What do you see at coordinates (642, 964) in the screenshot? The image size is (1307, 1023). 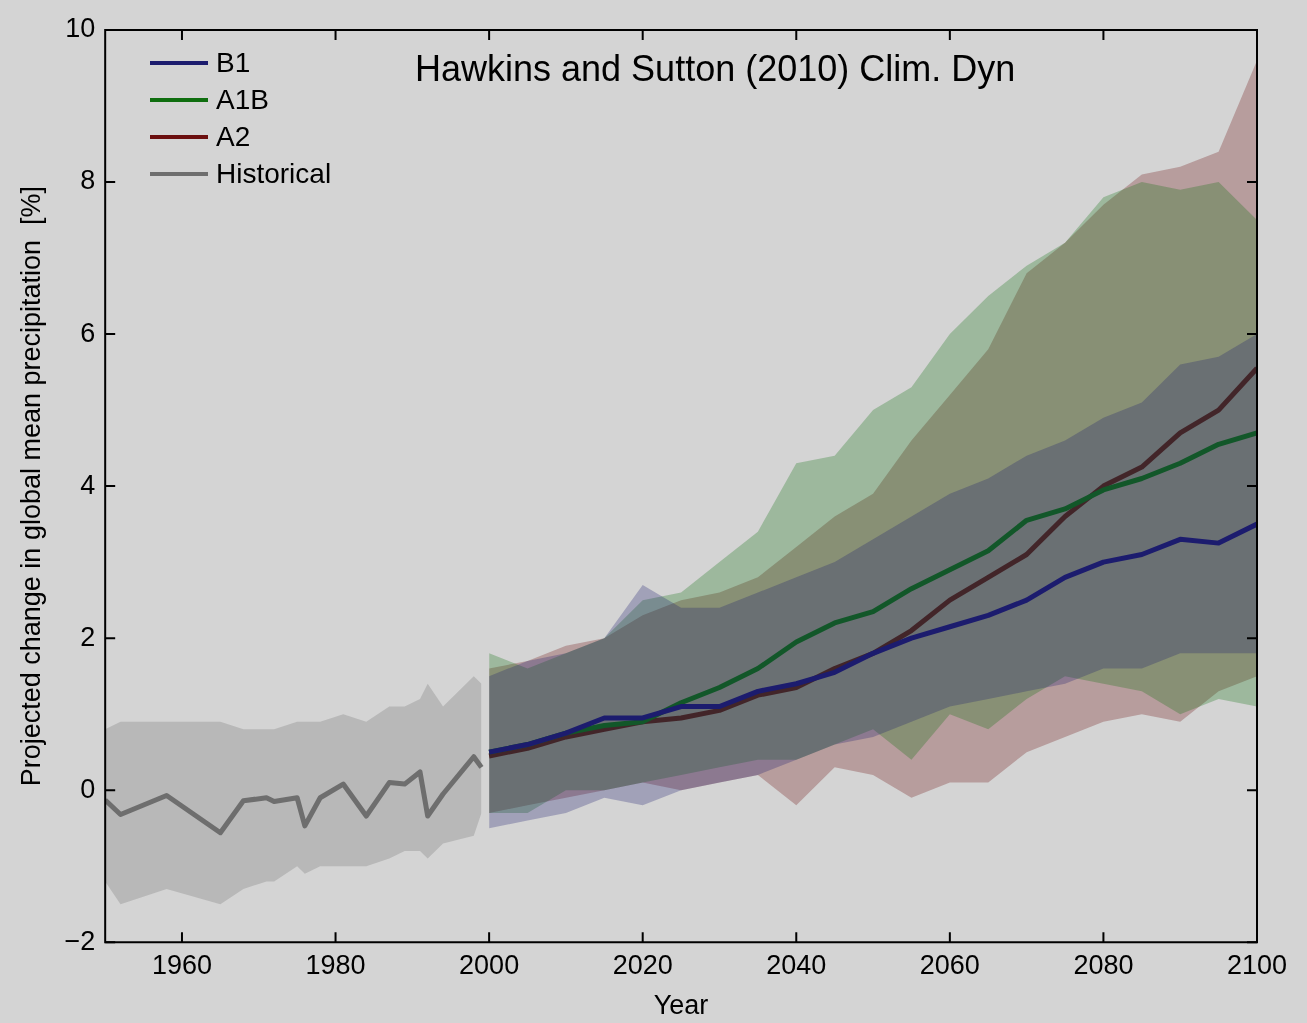 I see `x-tick-label: 2020` at bounding box center [642, 964].